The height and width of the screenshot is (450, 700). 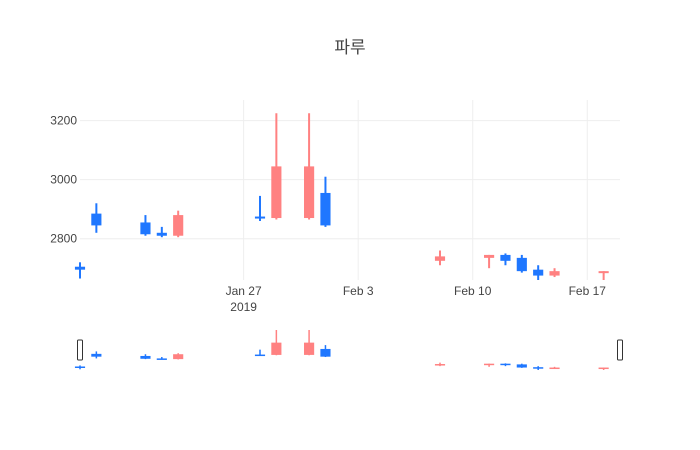 I want to click on x-tick-label: Feb 3, so click(x=358, y=291).